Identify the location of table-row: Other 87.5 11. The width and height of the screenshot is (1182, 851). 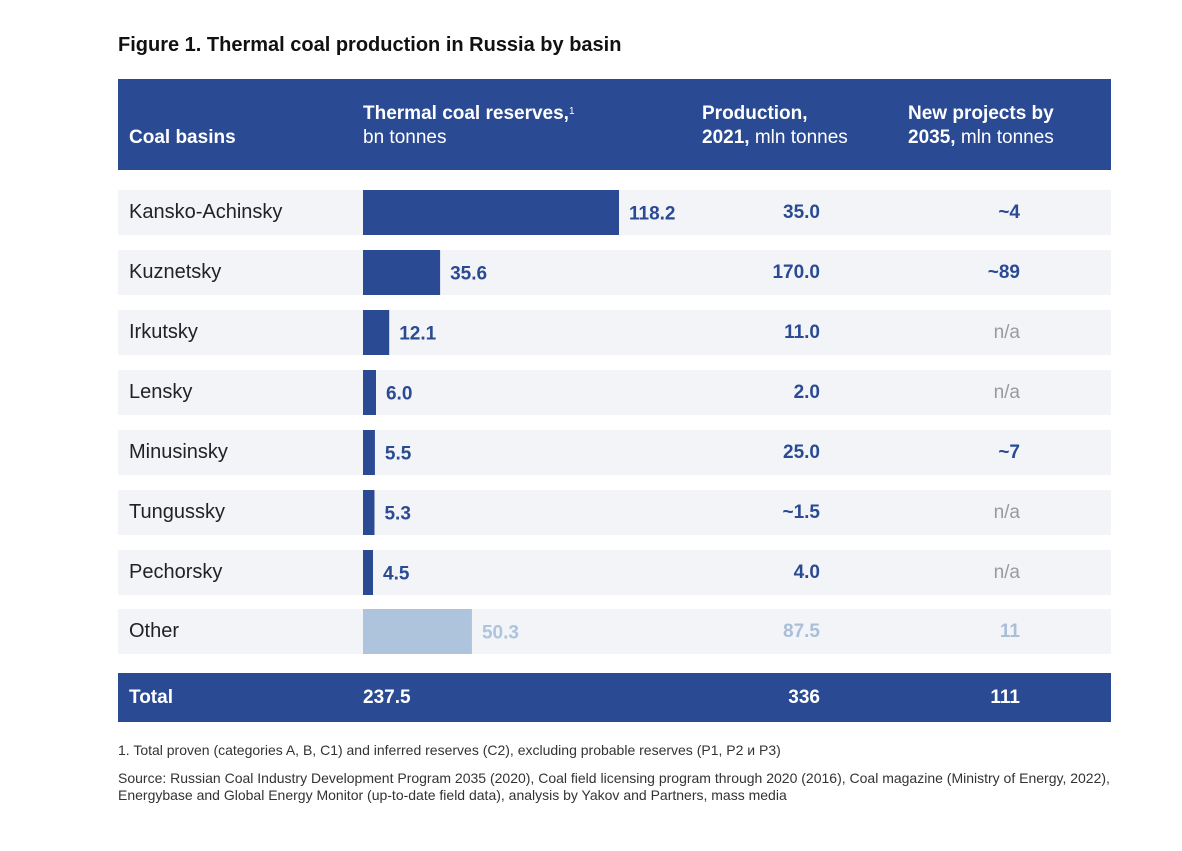
(614, 631).